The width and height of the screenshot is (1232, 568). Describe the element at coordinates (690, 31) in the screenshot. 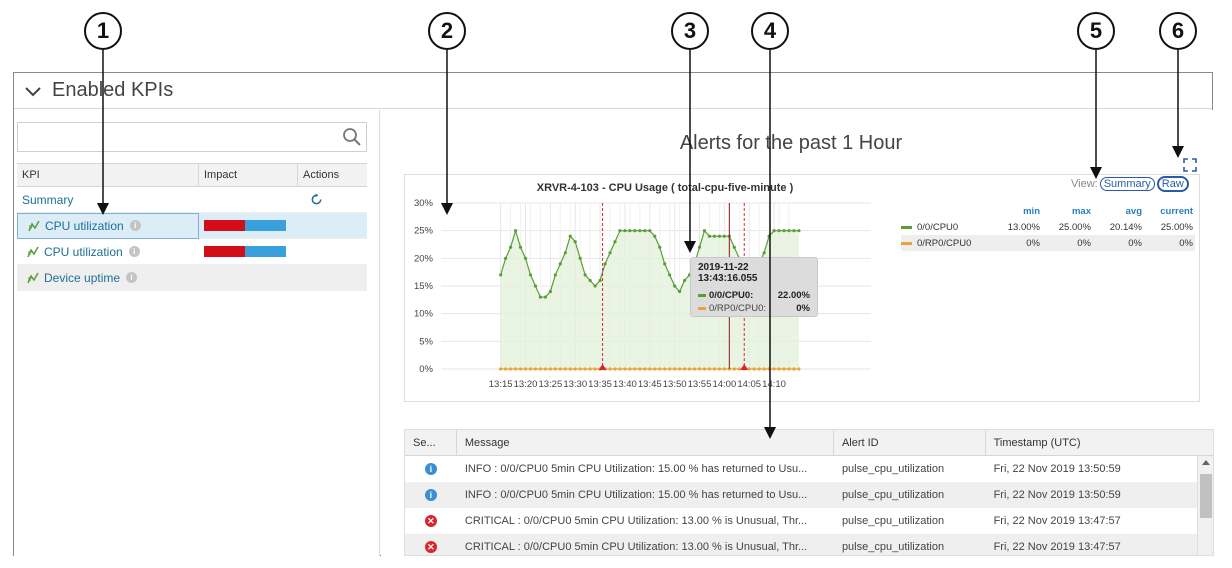

I see `callout-3: 3` at that location.